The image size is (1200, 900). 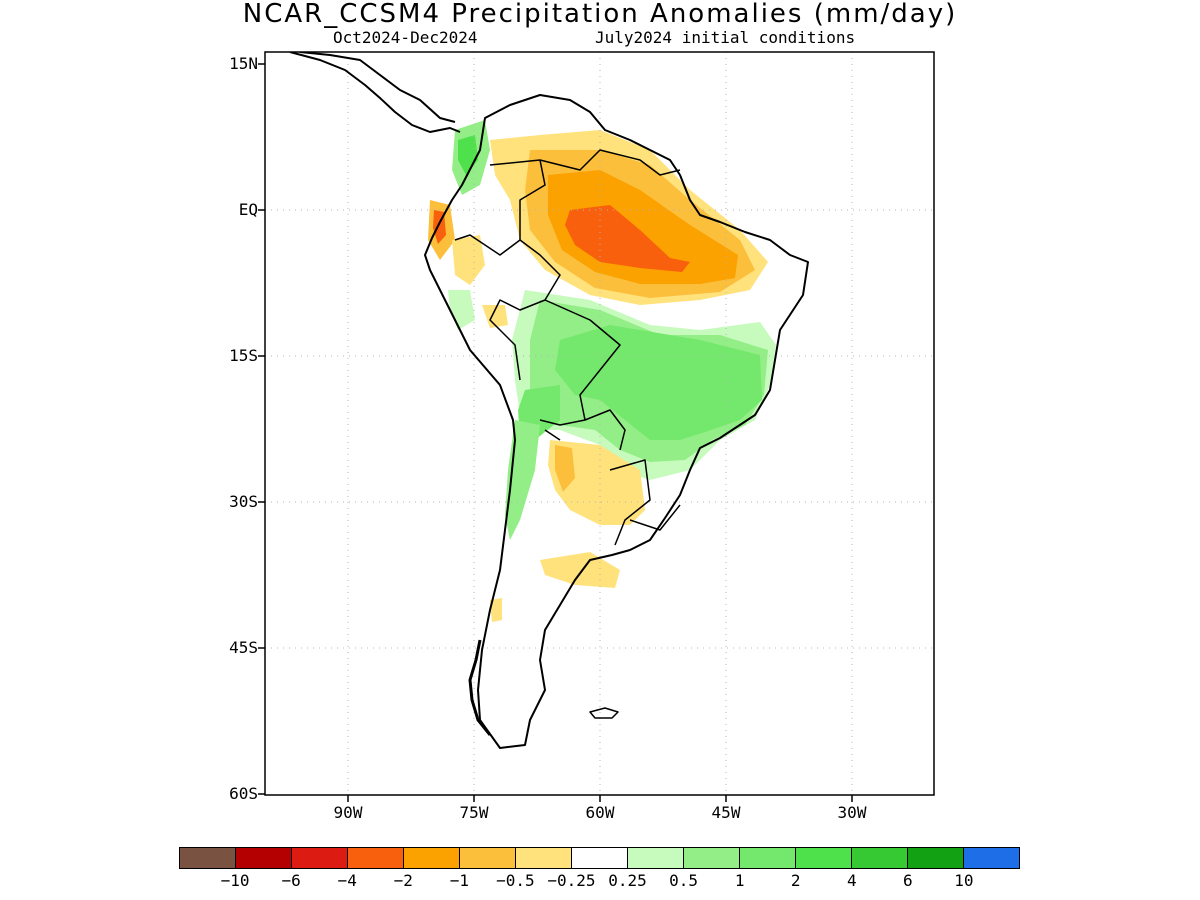 What do you see at coordinates (235, 880) in the screenshot?
I see `colorbar-label: −10` at bounding box center [235, 880].